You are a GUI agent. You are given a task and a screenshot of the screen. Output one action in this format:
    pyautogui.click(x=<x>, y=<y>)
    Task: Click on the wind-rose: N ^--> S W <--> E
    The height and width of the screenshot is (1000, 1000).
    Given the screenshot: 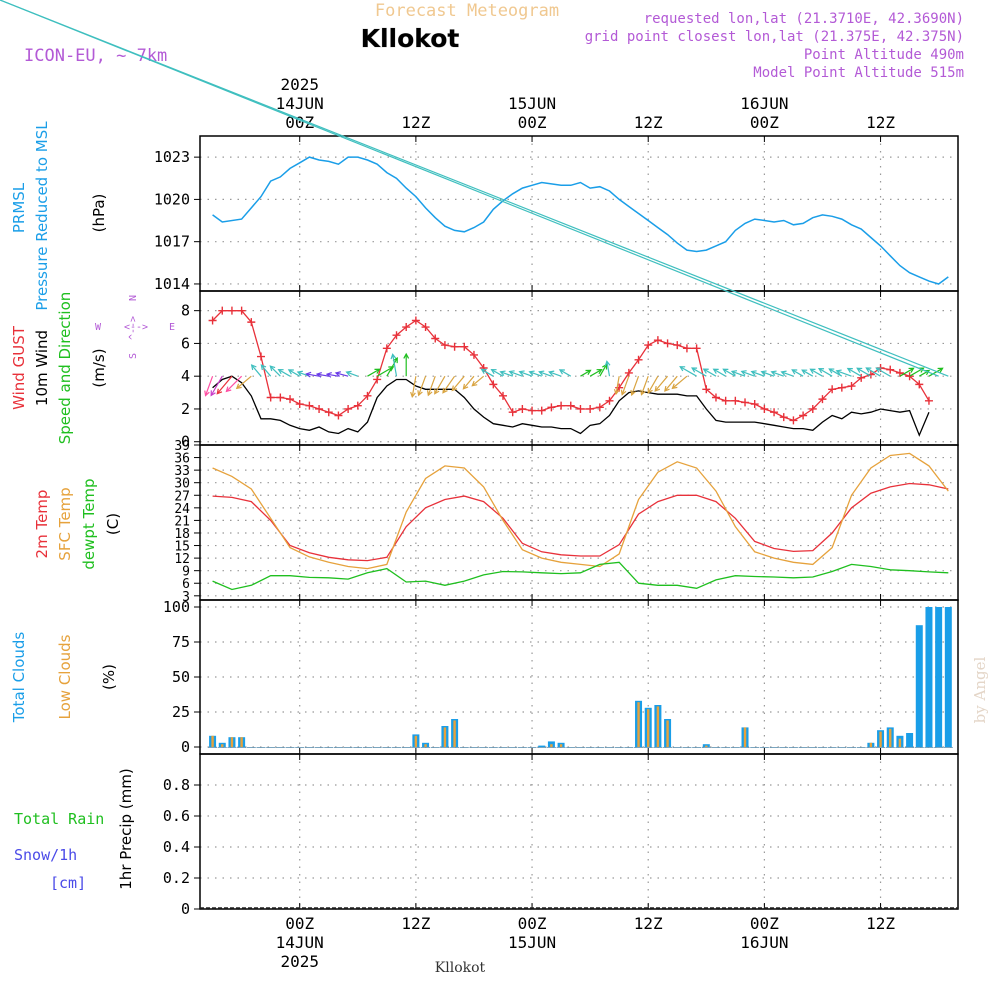 What is the action you would take?
    pyautogui.click(x=135, y=327)
    